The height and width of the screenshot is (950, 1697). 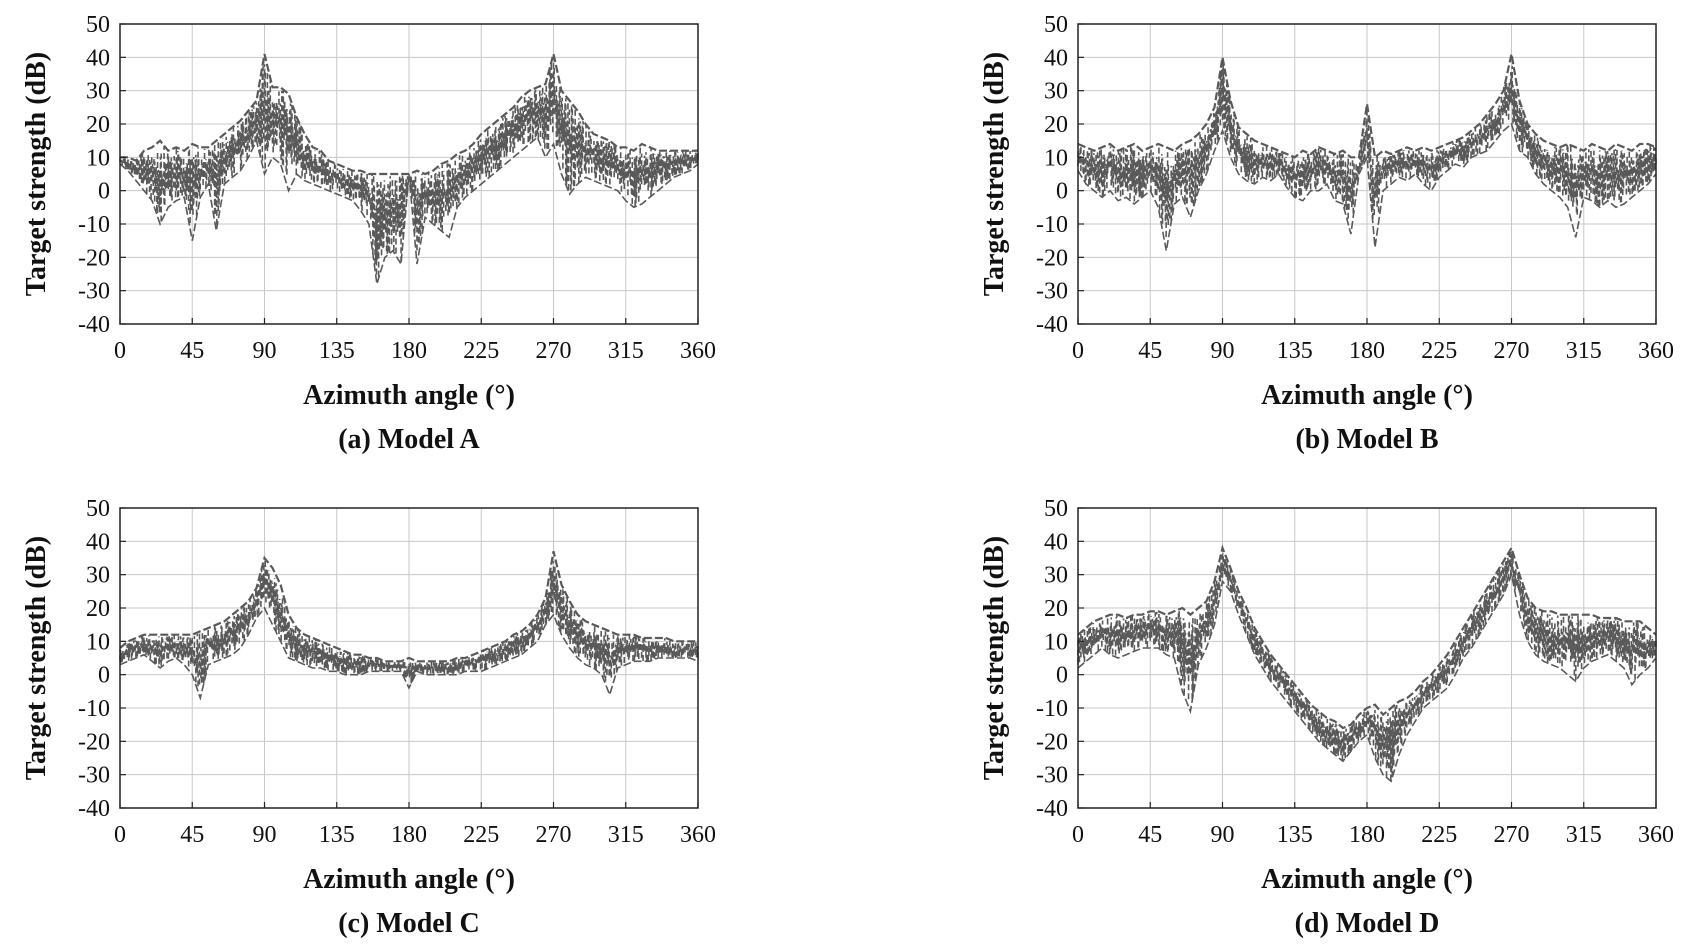 What do you see at coordinates (409, 439) in the screenshot?
I see `panel-caption: (a) Model A` at bounding box center [409, 439].